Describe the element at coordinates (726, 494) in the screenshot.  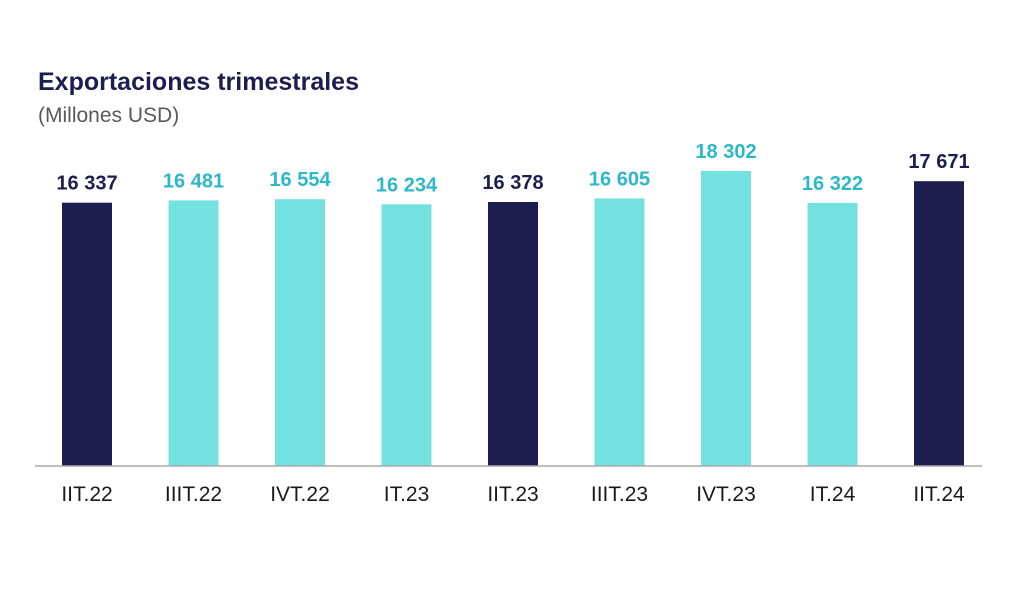
I see `category-label: IVT.23` at that location.